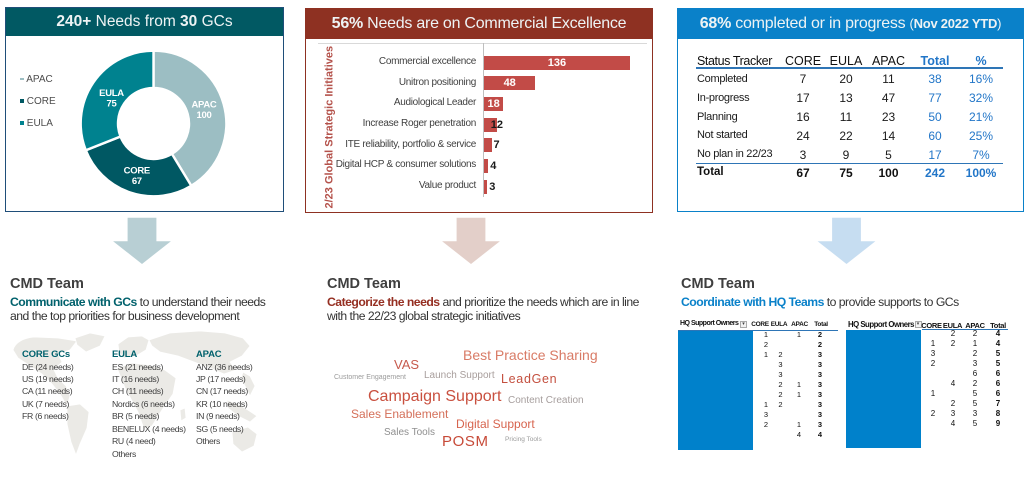 Image resolution: width=1033 pixels, height=481 pixels. What do you see at coordinates (111, 93) in the screenshot?
I see `svg-text: EULA` at bounding box center [111, 93].